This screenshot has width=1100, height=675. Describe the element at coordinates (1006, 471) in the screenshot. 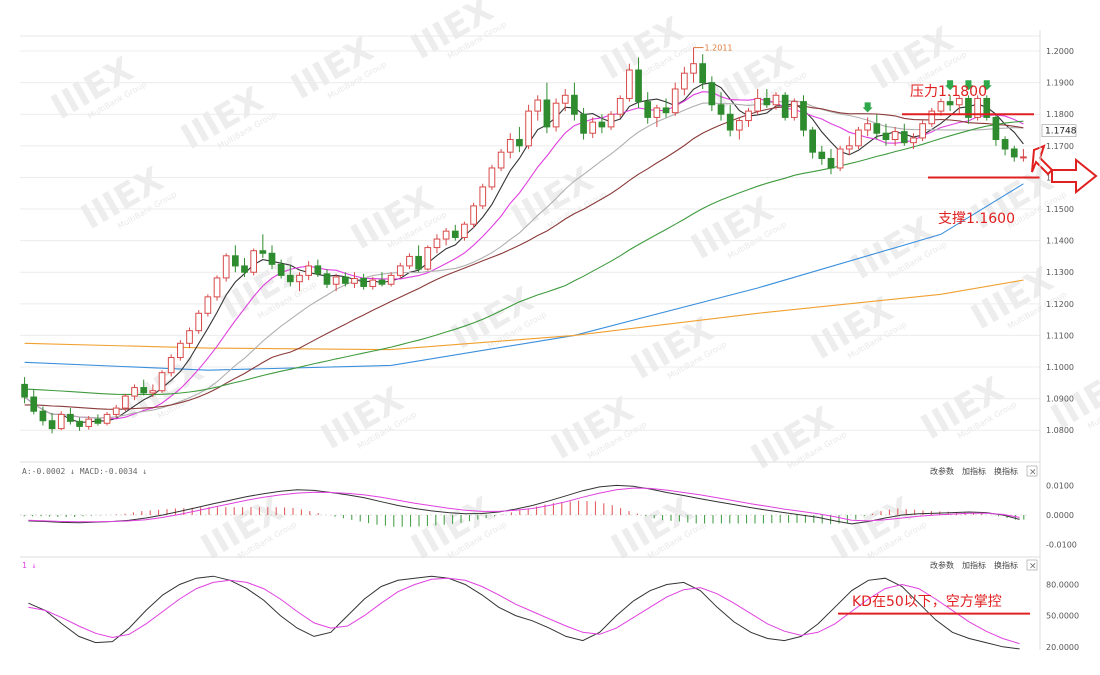

I see `macd-switch-indicator-button: 换指标` at that location.